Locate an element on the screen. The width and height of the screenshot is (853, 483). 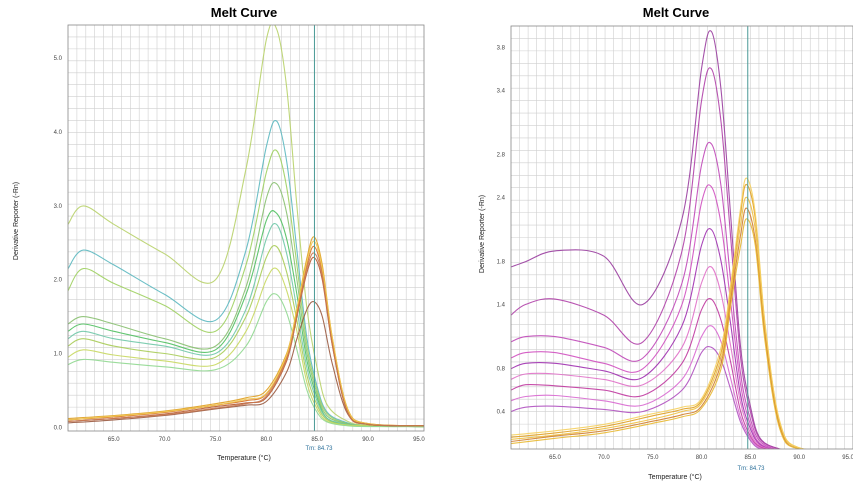
y-tick-label: 1.8 is located at coordinates (501, 263).